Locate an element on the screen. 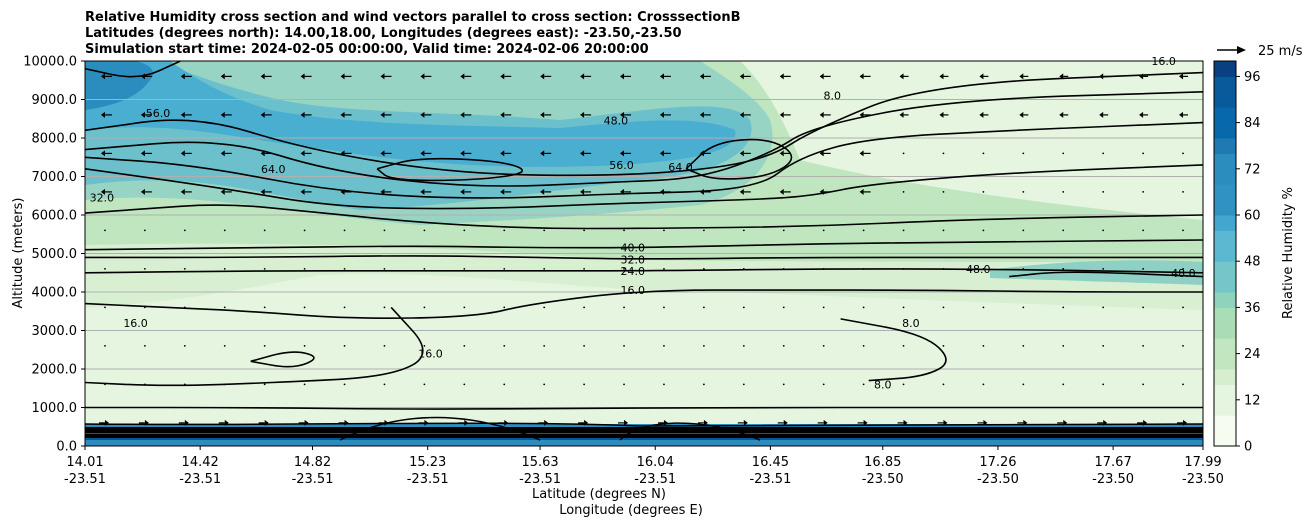 The image size is (1304, 526). x-axis-label-longitude: Longitude (degrees E) is located at coordinates (631, 510).